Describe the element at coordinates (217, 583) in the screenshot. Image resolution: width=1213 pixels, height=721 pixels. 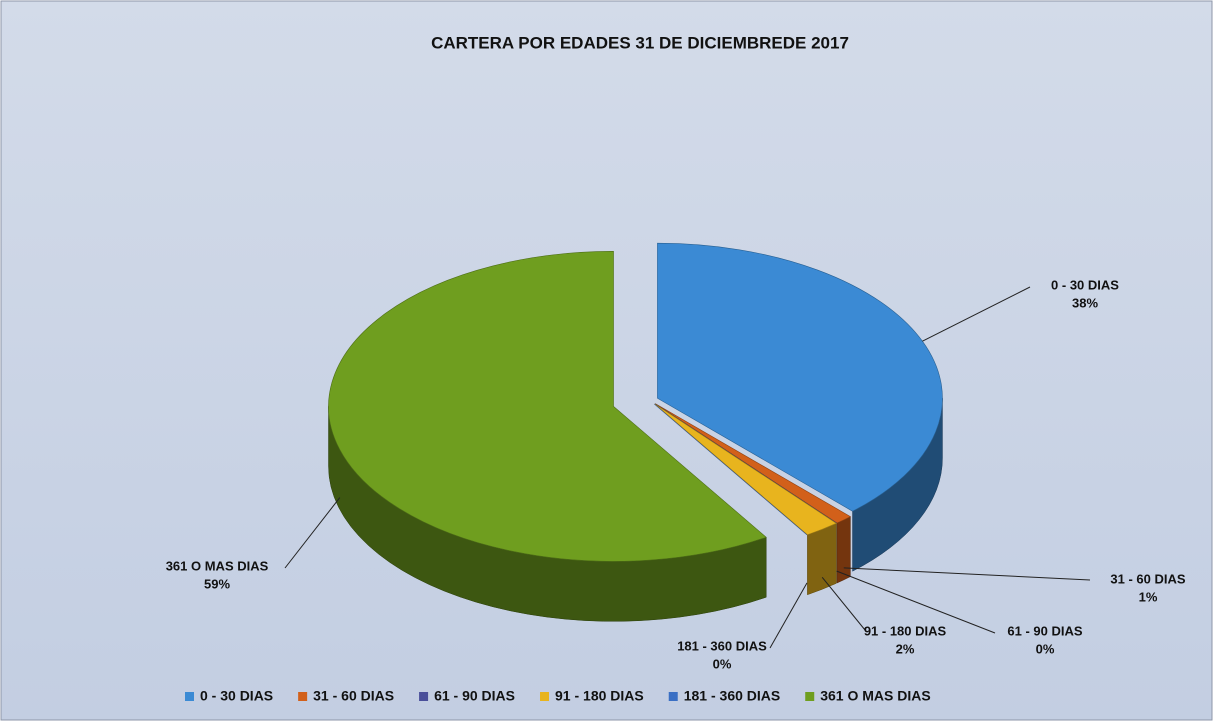
I see `value-label: 59%` at that location.